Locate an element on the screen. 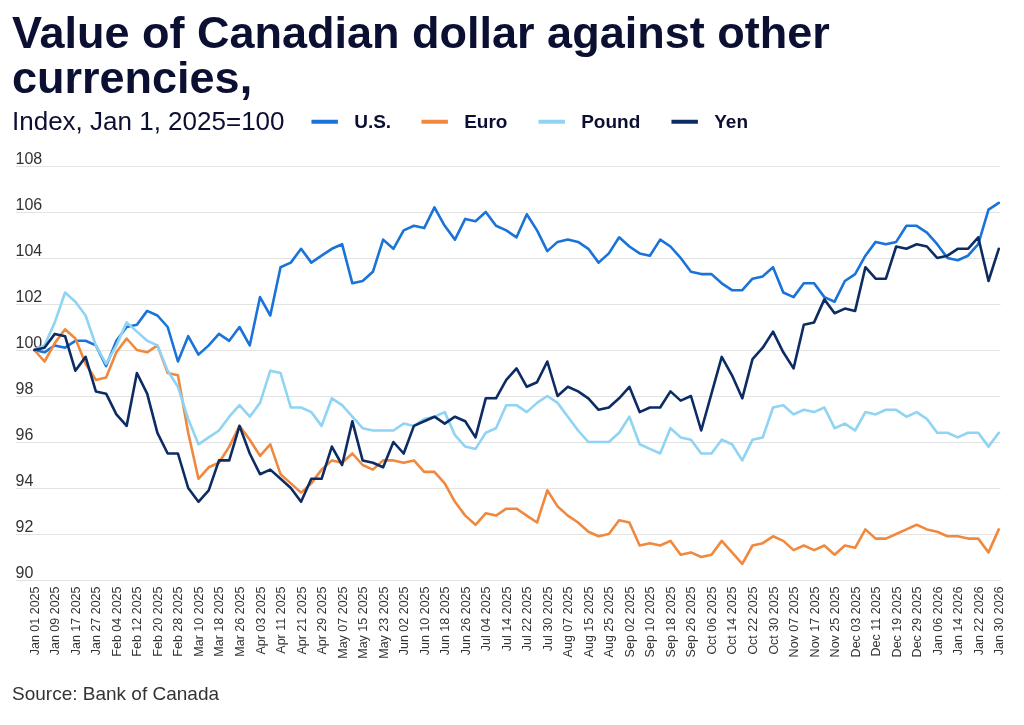 The image size is (1024, 725). x-tick-label: Jul 22 2025 is located at coordinates (527, 619).